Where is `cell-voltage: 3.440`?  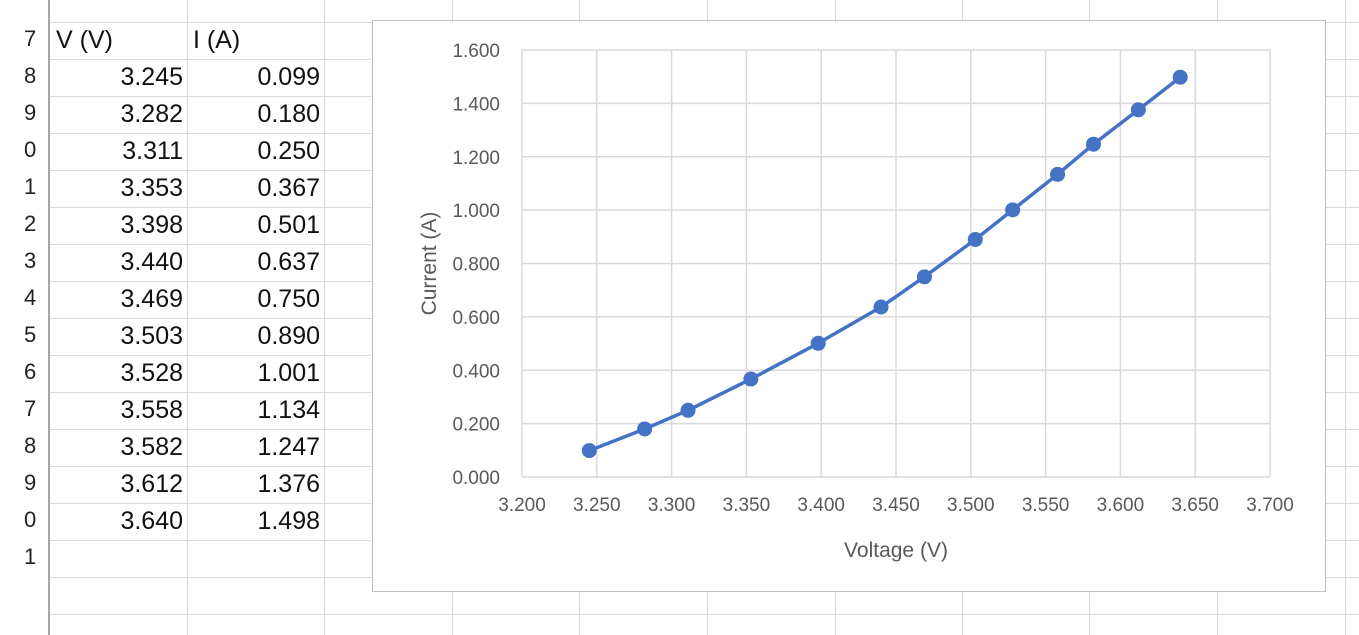 cell-voltage: 3.440 is located at coordinates (151, 262).